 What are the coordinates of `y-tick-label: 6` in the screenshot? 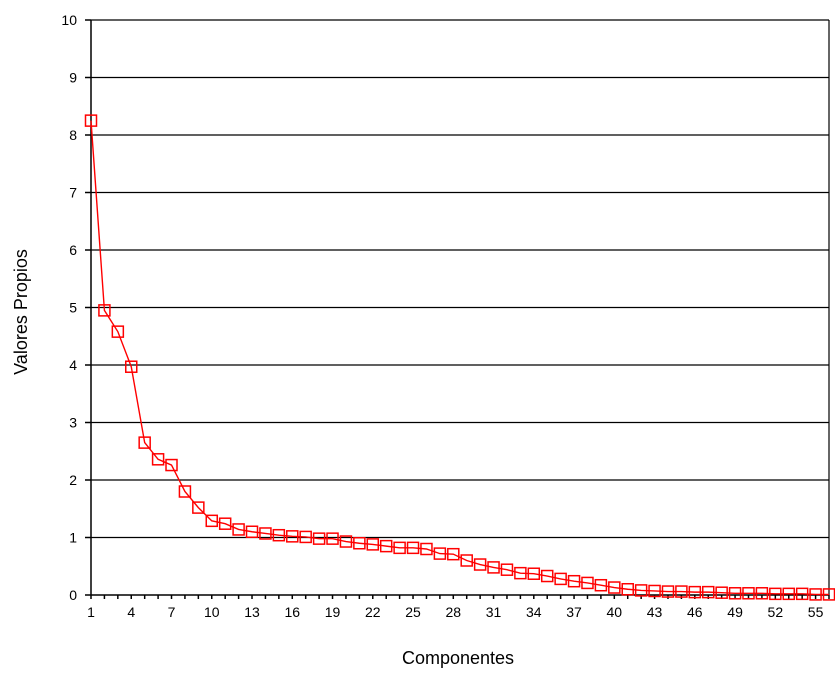 It's located at (73, 250).